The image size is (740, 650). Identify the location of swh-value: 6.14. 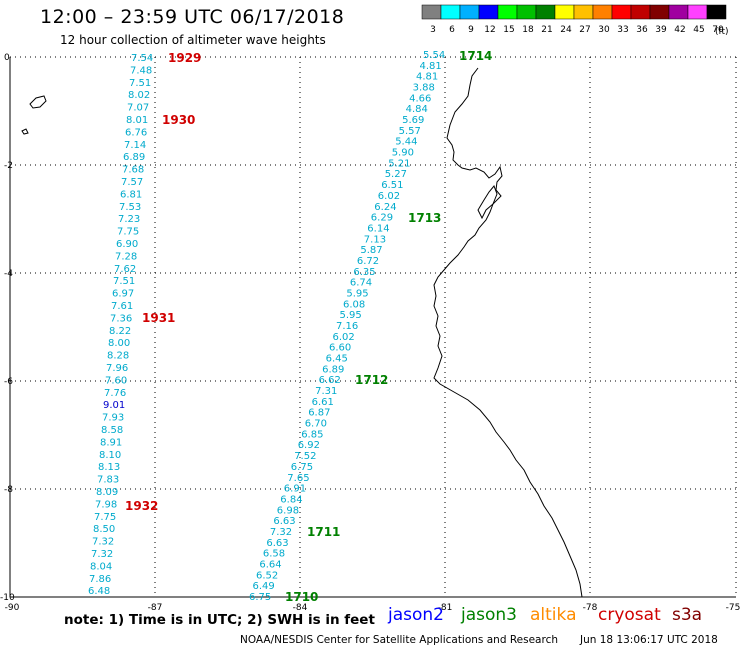
(378, 228).